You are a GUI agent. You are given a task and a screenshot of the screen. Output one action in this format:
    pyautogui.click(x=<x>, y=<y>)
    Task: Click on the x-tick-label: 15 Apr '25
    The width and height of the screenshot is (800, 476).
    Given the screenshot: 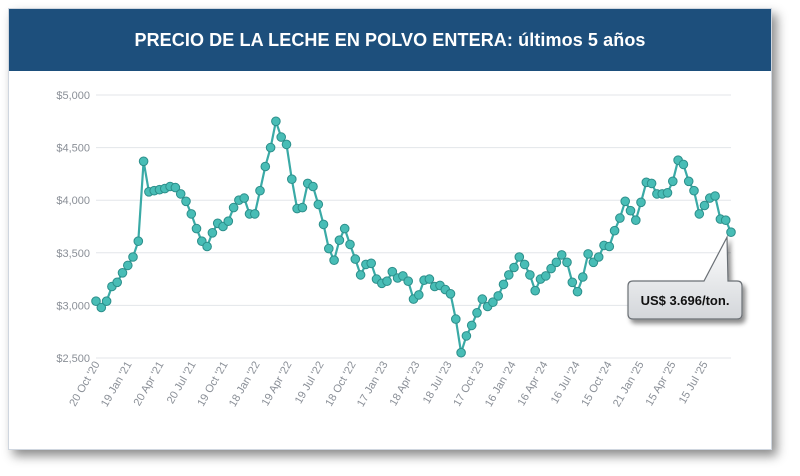 What is the action you would take?
    pyautogui.click(x=661, y=384)
    